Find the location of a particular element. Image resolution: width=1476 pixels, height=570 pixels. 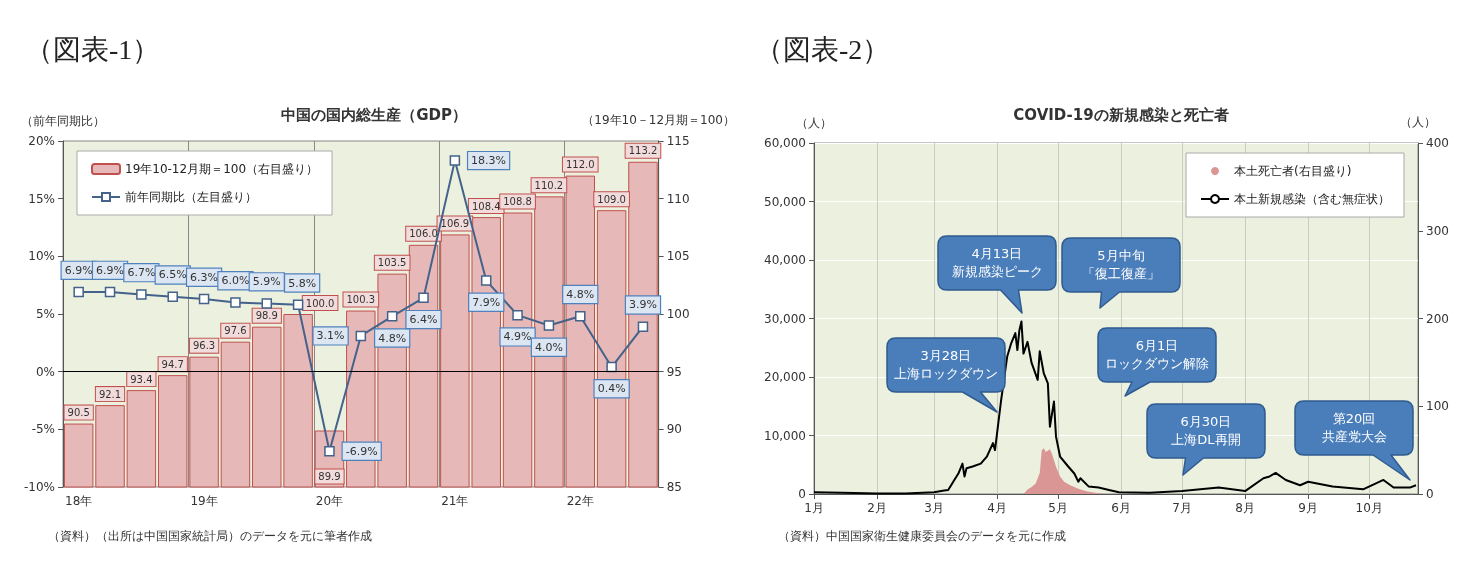

y2-tick-label: 85 is located at coordinates (674, 487).